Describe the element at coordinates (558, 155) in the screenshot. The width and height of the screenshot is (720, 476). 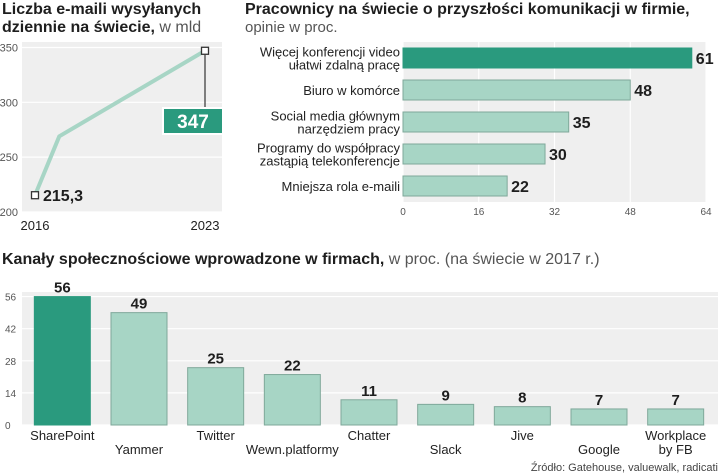
I see `hbar-value-label: 30` at that location.